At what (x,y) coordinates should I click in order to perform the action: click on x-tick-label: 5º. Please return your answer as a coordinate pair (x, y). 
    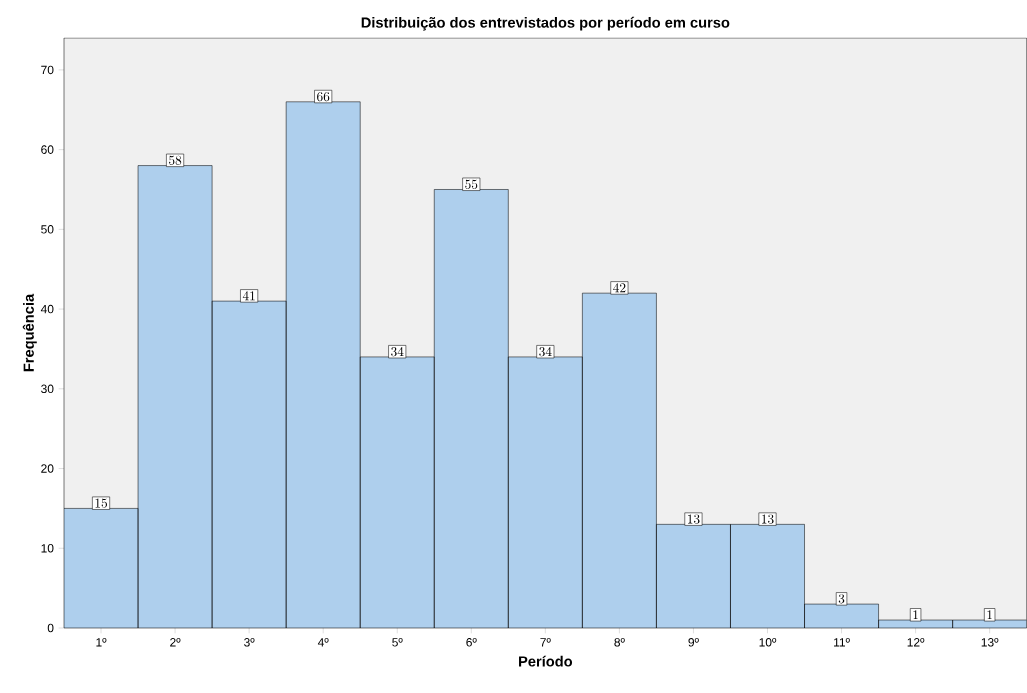
    Looking at the image, I should click on (397, 642).